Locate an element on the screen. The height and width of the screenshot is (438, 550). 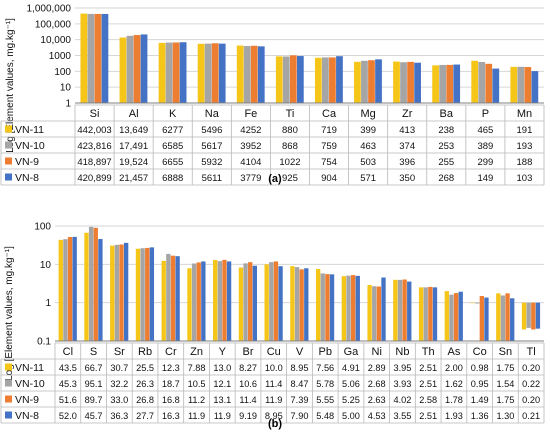
data-label: 719 is located at coordinates (329, 130).